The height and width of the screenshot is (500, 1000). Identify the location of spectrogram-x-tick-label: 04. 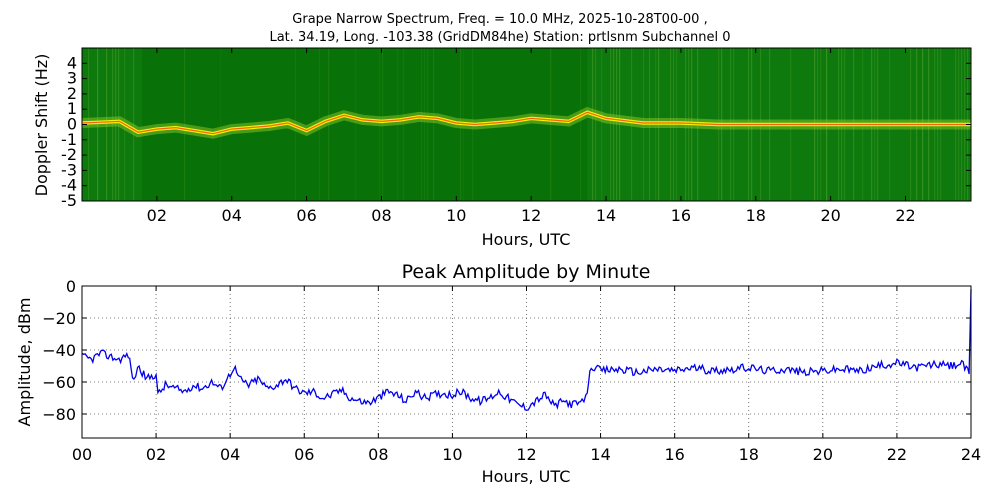
(232, 215).